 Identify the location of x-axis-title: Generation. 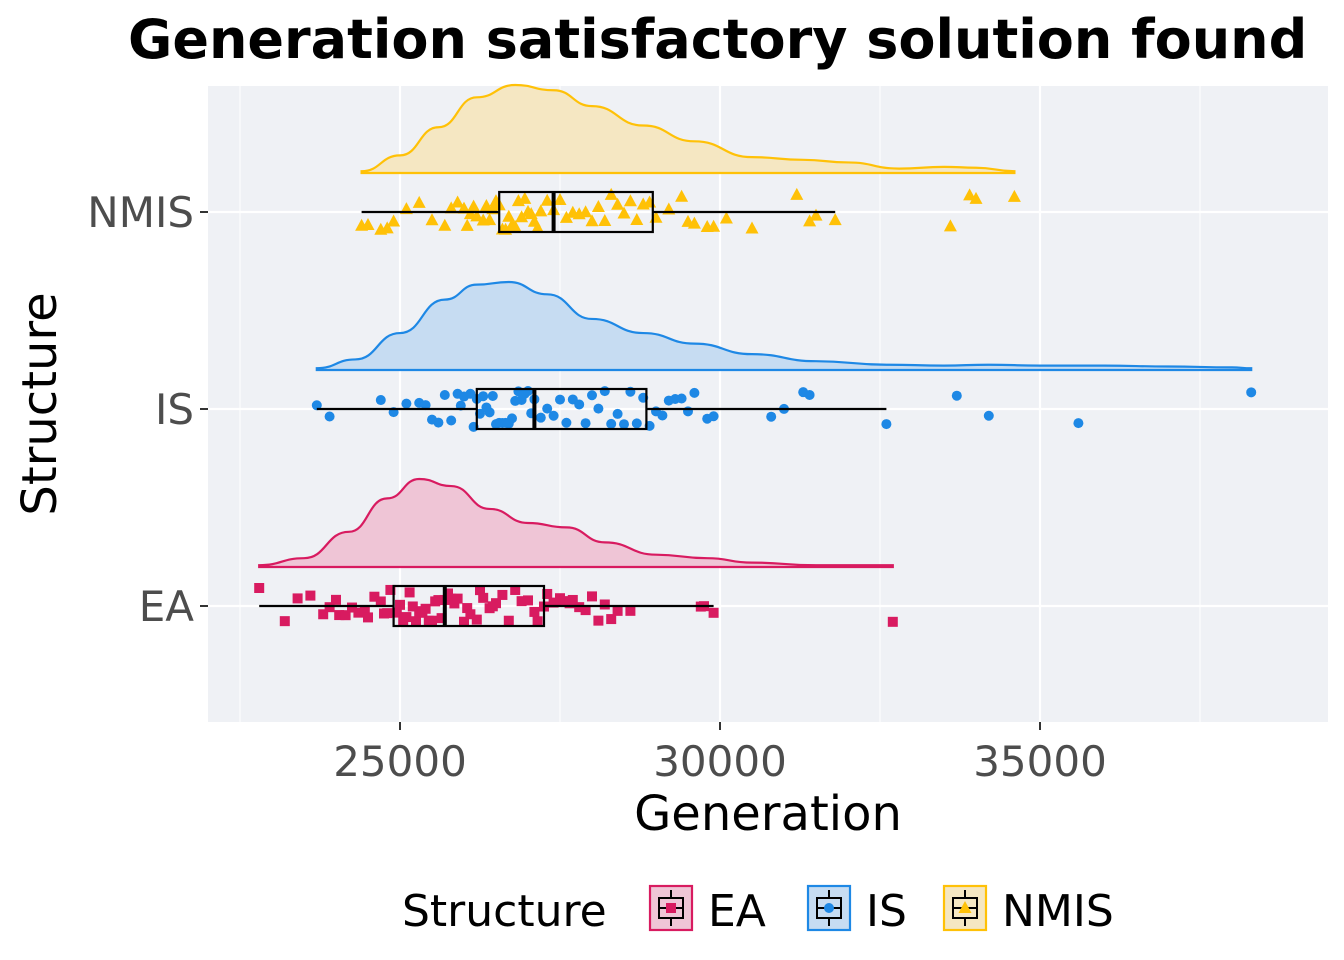
(768, 814).